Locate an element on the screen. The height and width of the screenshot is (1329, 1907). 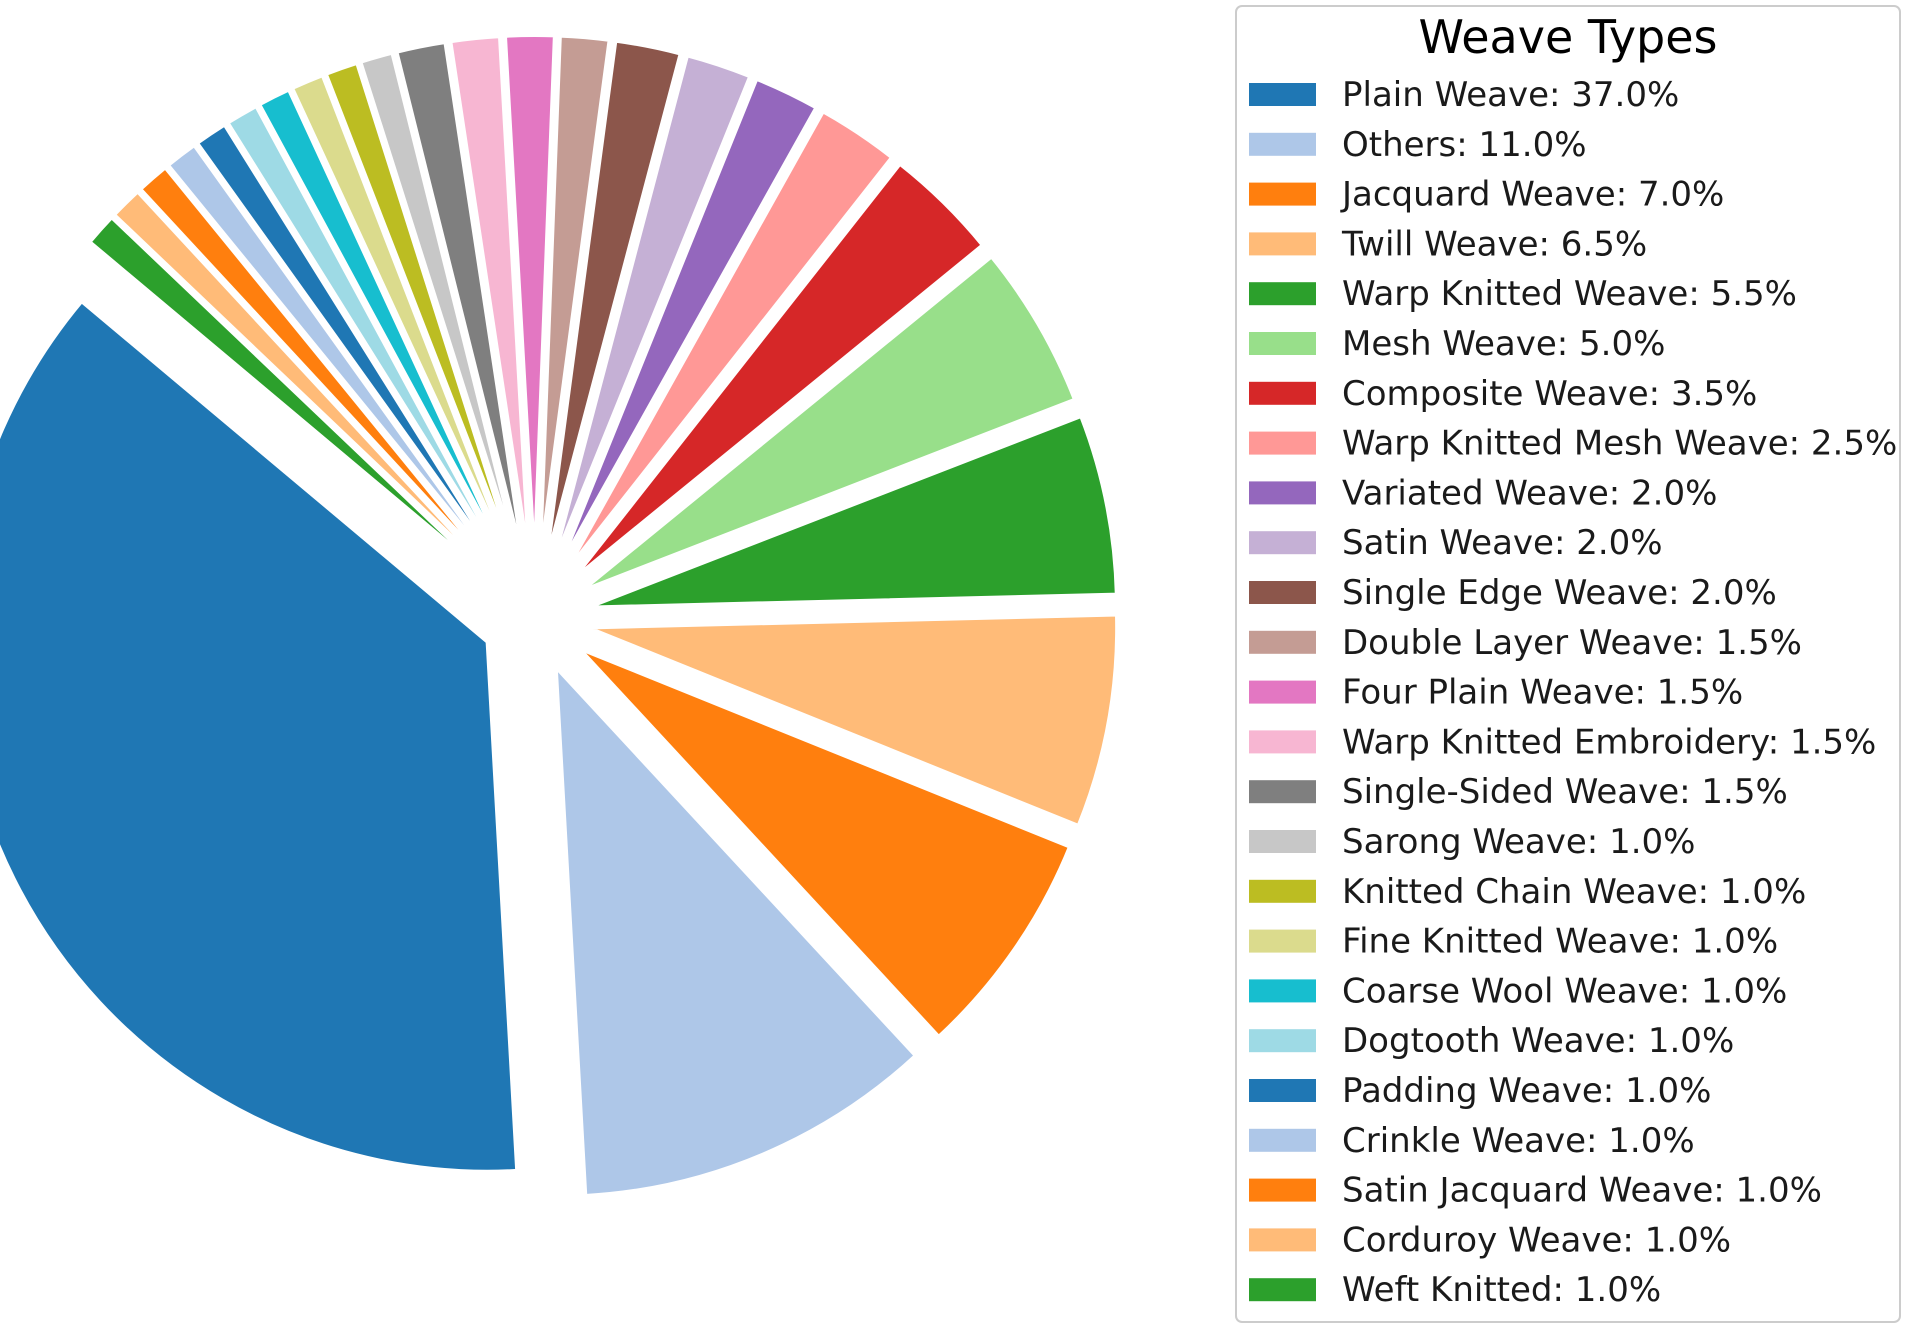
pie-slice-crinkle-weave is located at coordinates (335, 360).